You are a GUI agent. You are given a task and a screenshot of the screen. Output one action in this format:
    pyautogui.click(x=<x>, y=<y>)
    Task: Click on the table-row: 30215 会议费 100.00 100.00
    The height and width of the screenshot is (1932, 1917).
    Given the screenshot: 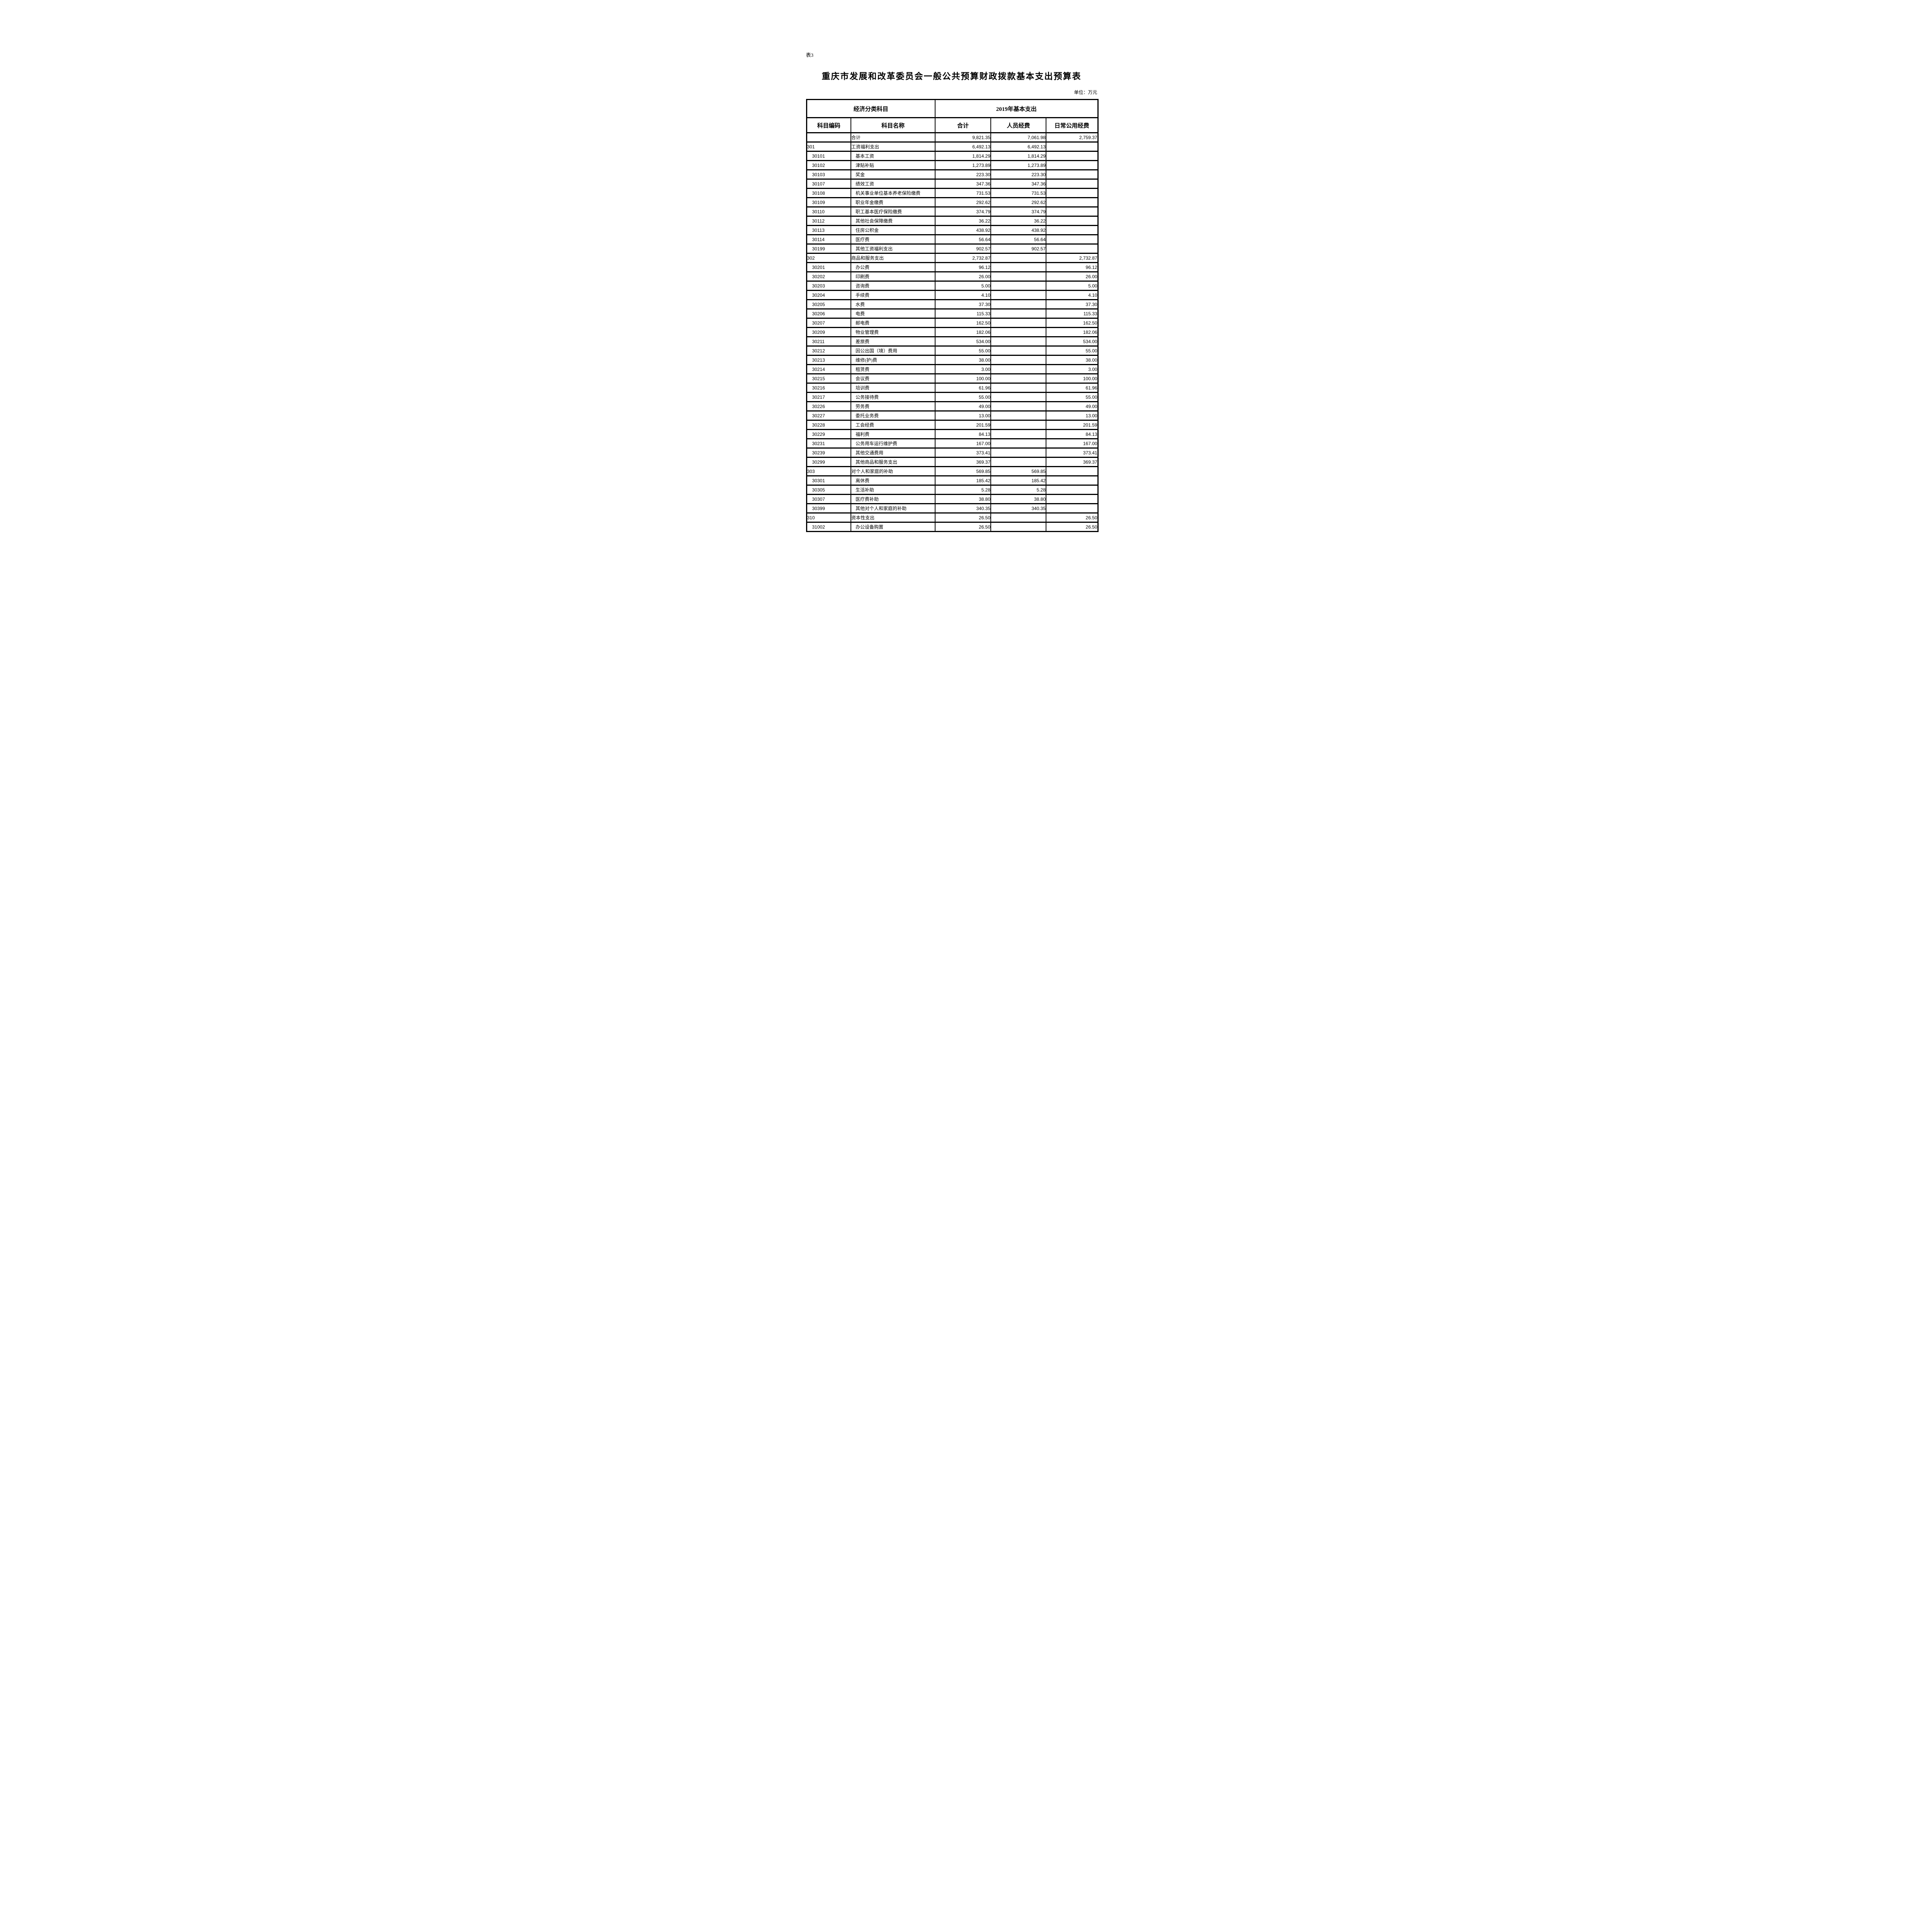 What is the action you would take?
    pyautogui.click(x=952, y=378)
    